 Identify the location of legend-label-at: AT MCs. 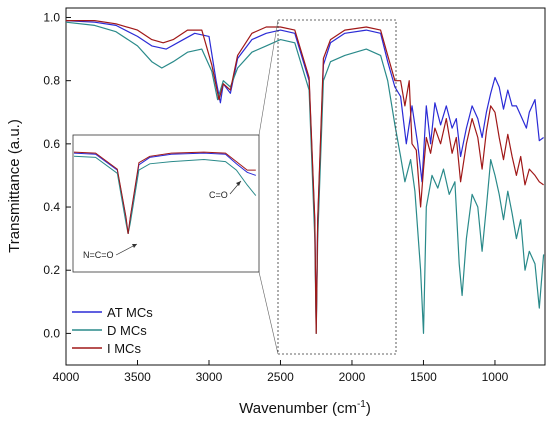
(130, 312).